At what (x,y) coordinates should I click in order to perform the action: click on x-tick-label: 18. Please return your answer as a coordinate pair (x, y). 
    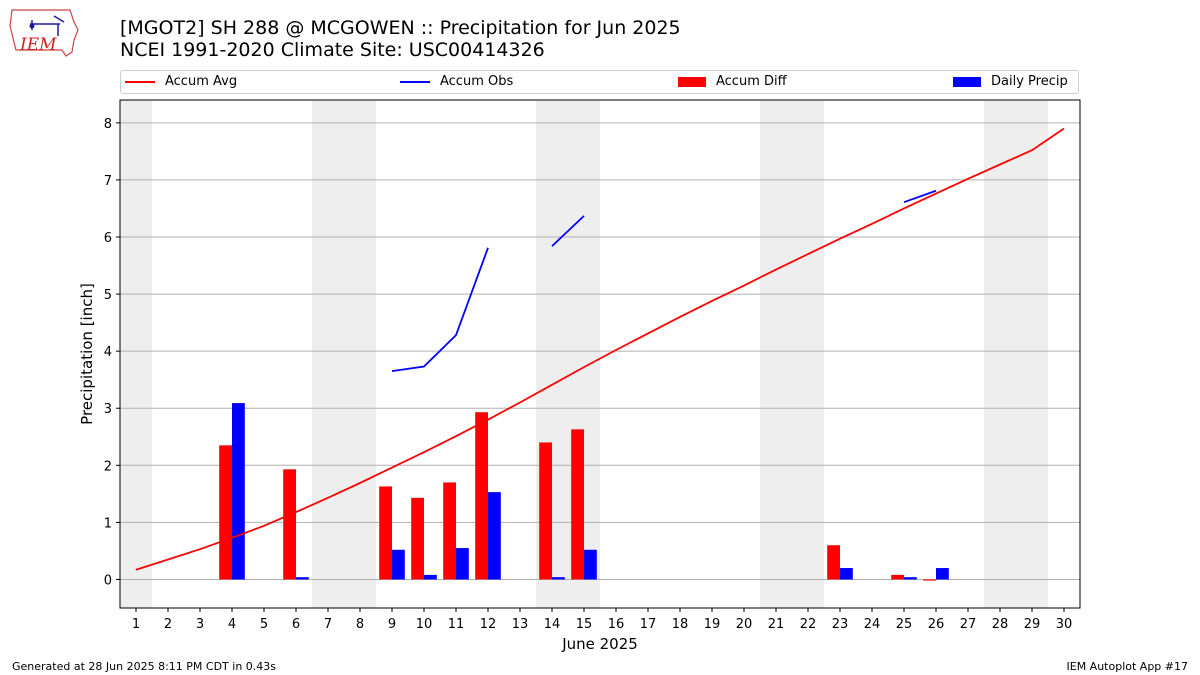
    Looking at the image, I should click on (680, 624).